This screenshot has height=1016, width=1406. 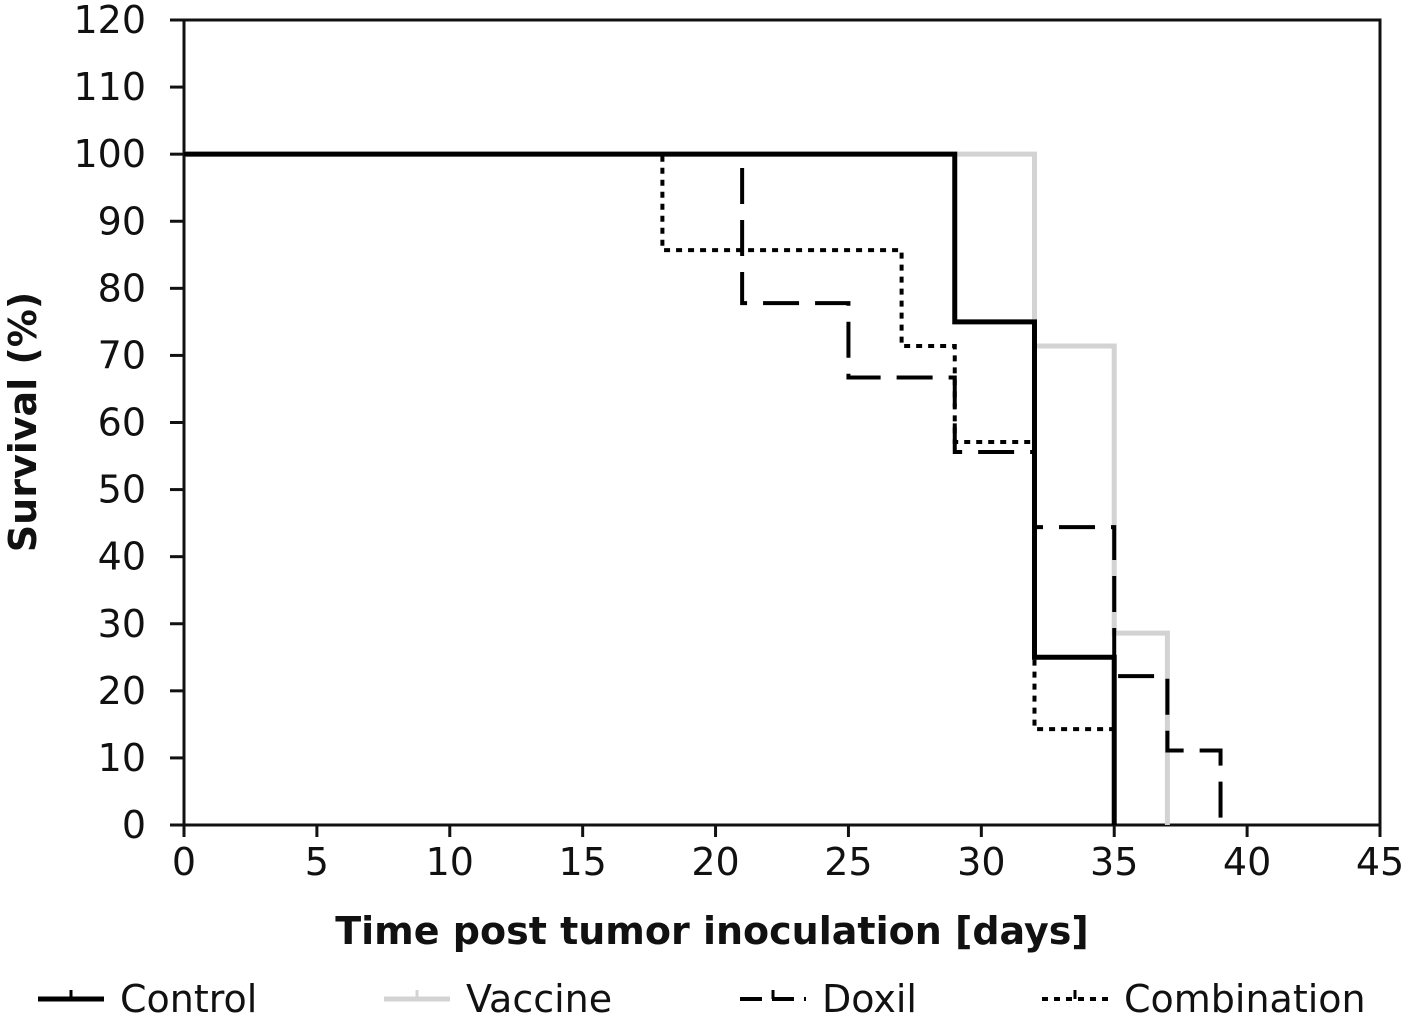 What do you see at coordinates (1245, 996) in the screenshot?
I see `legend-label-combination: Combination` at bounding box center [1245, 996].